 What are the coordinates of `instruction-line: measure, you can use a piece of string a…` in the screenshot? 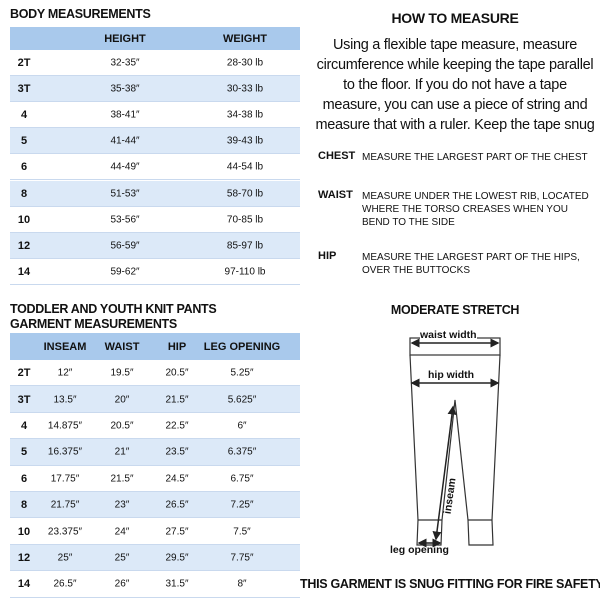 It's located at (455, 105).